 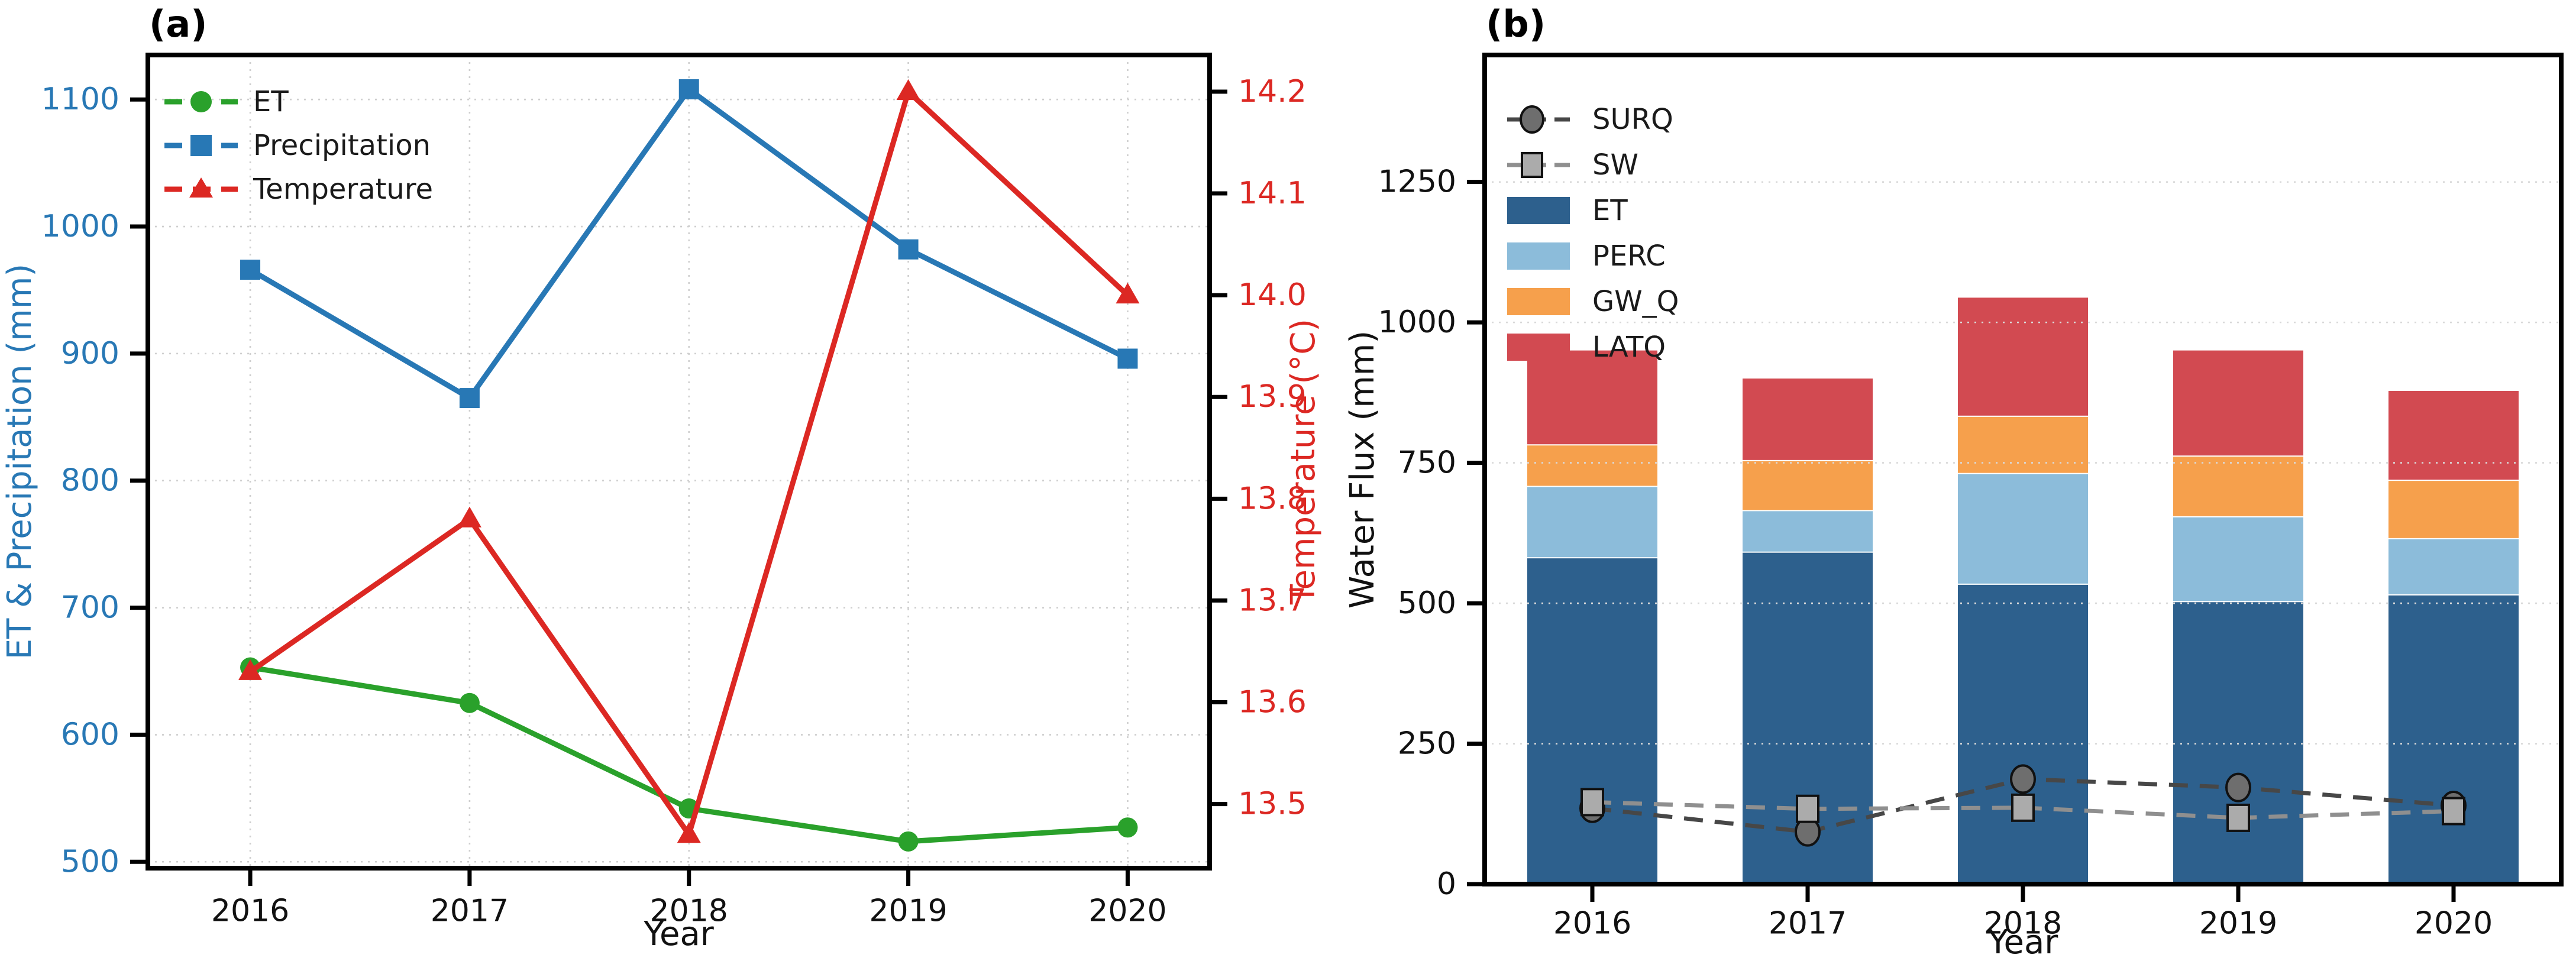 I want to click on y-left-tick-label: 500, so click(x=90, y=861).